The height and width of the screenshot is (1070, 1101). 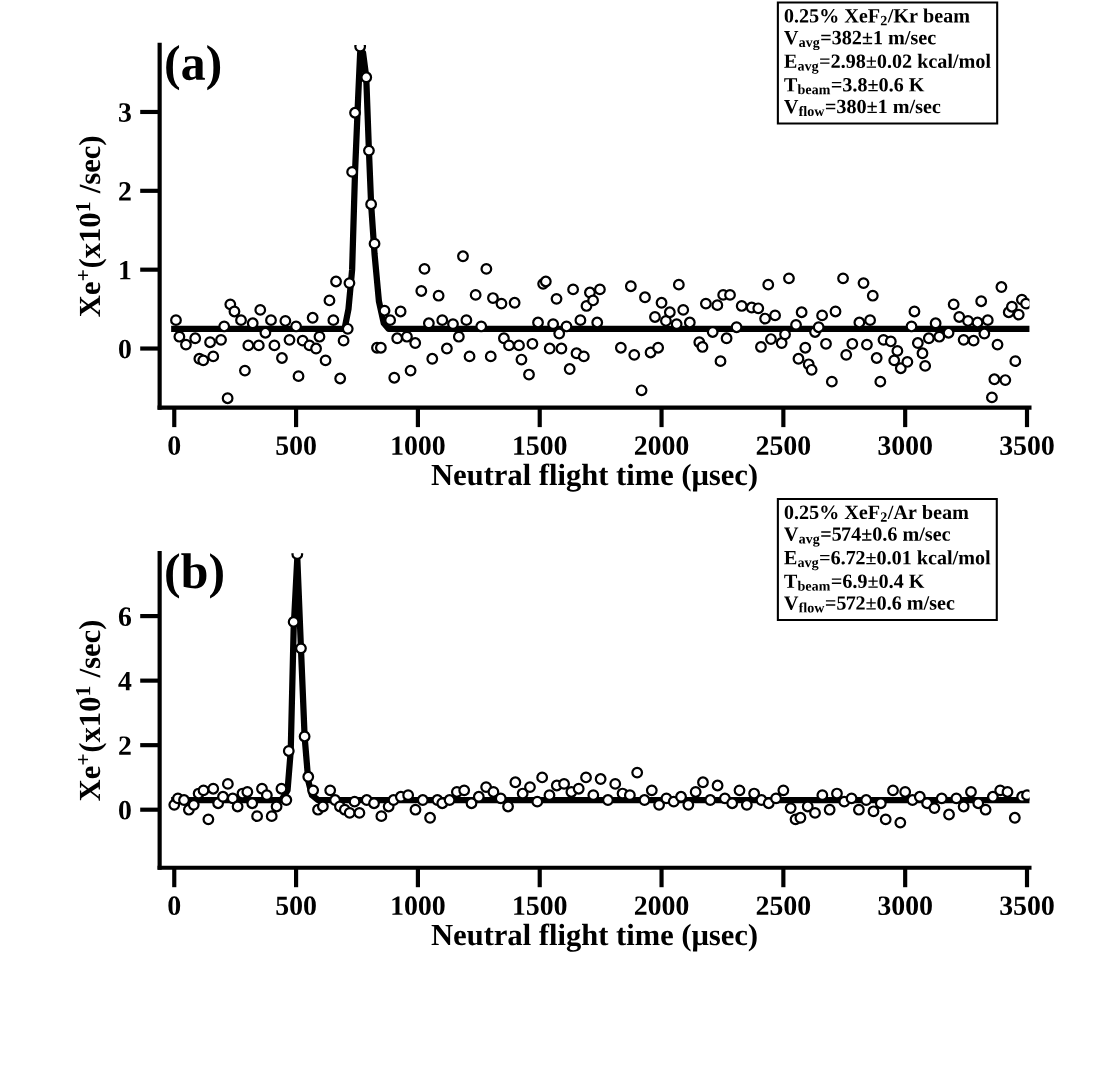 What do you see at coordinates (876, 513) in the screenshot?
I see `text: 0.25% XeF$_{2}$/Ar beam` at bounding box center [876, 513].